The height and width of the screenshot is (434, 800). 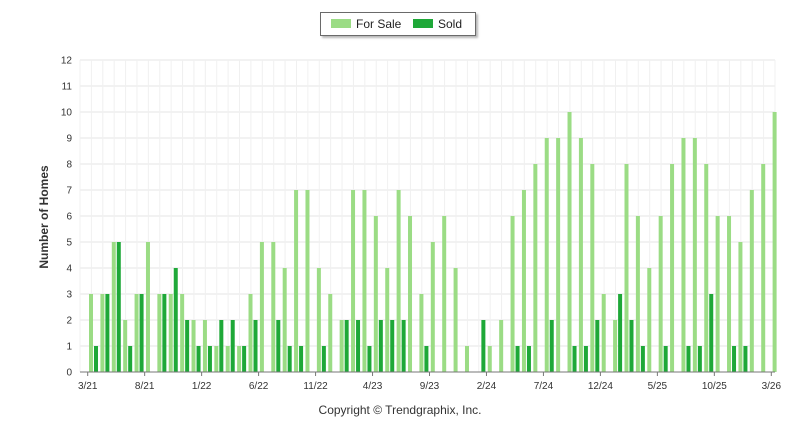 I want to click on y-tick-label: 12, so click(x=67, y=61).